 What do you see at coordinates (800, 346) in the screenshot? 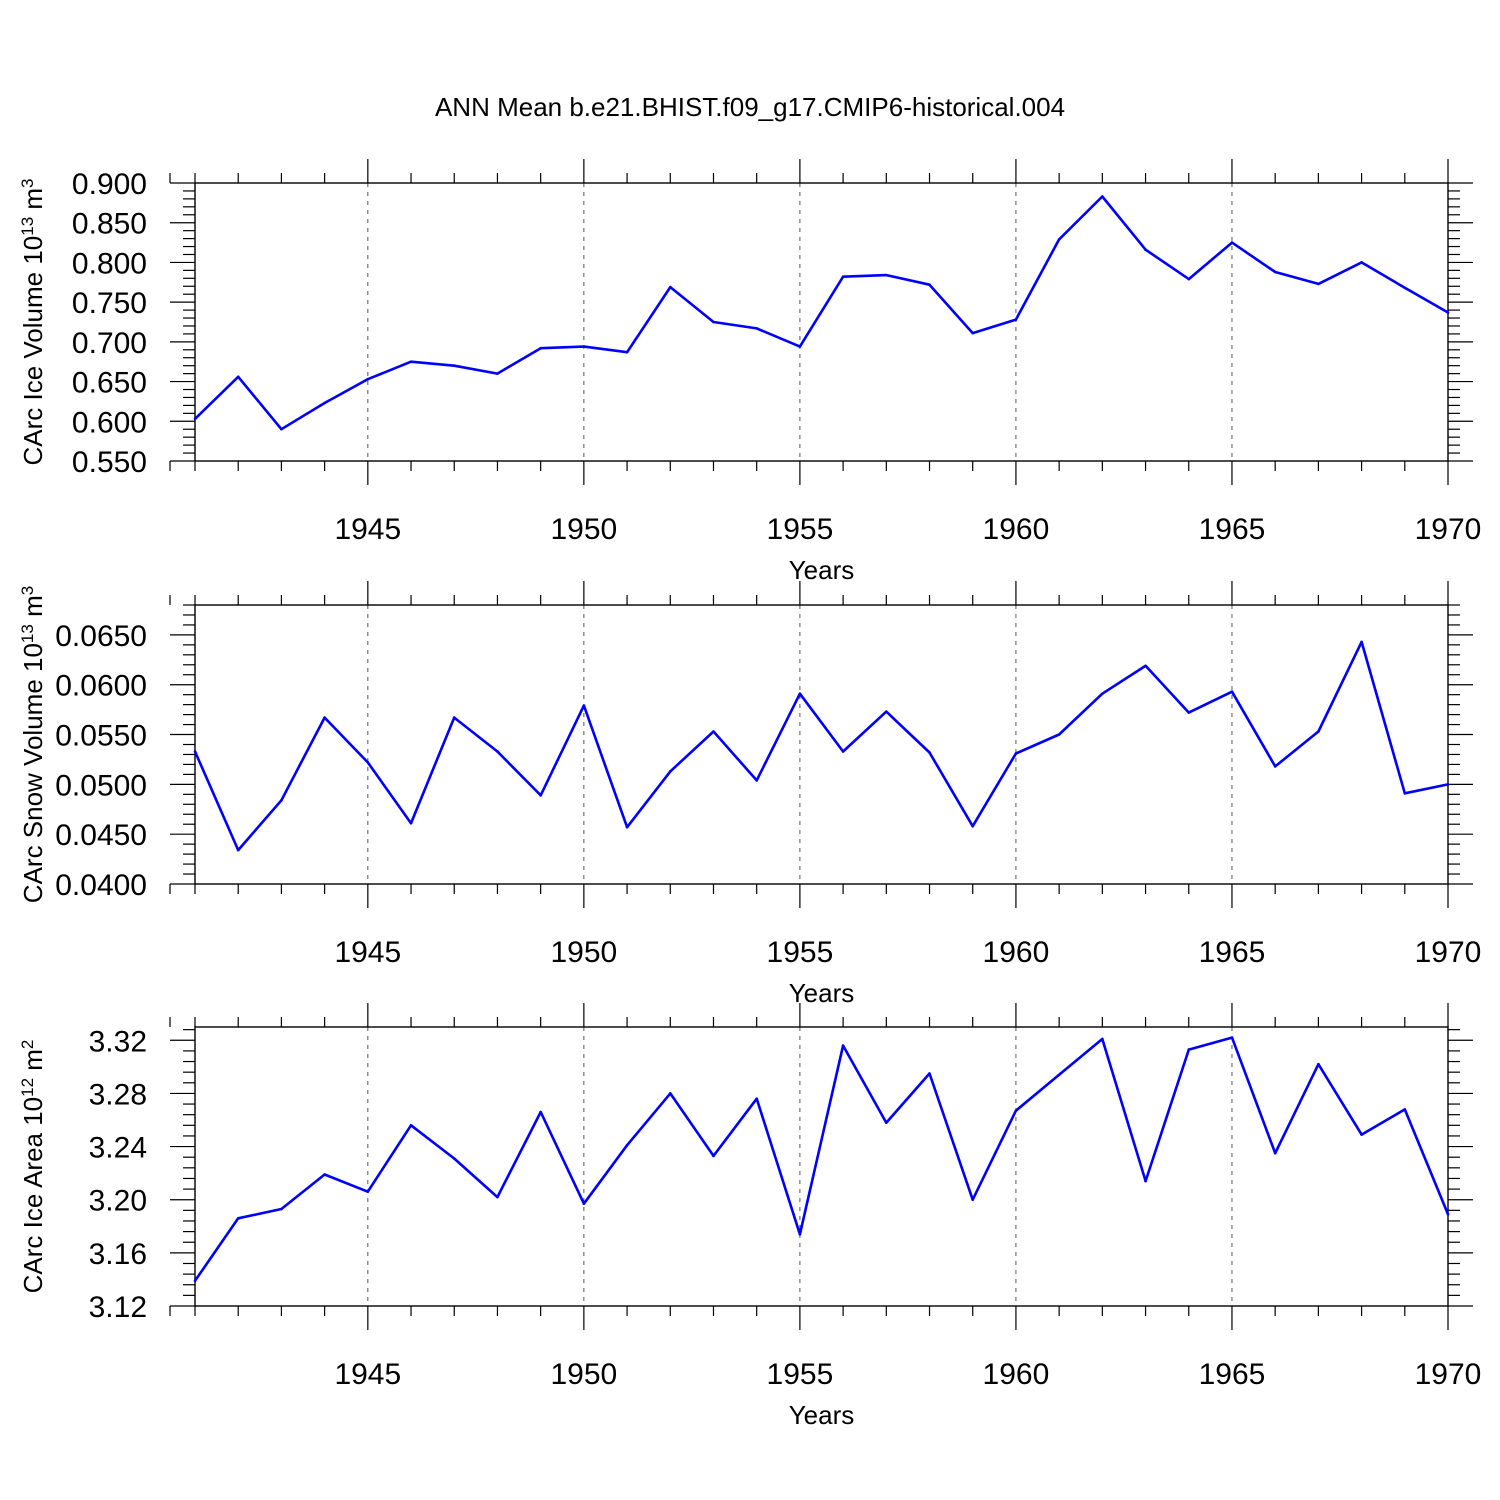
I see `data-point-ice-volume-1955` at bounding box center [800, 346].